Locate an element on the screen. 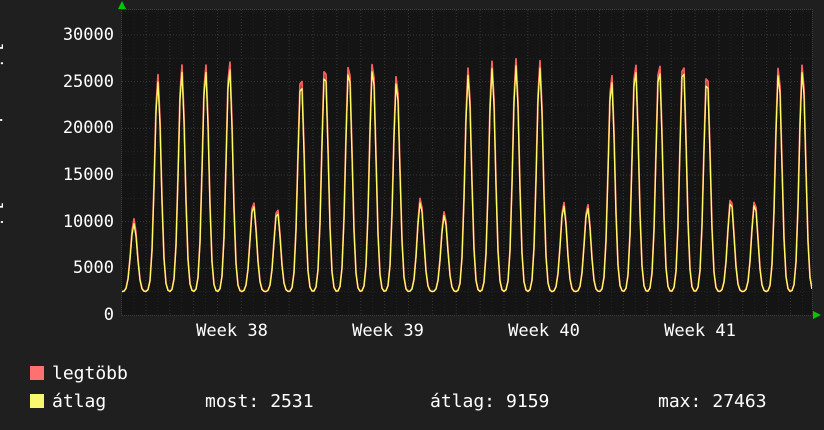 The height and width of the screenshot is (430, 824). stat-most: most: 2531 is located at coordinates (259, 401).